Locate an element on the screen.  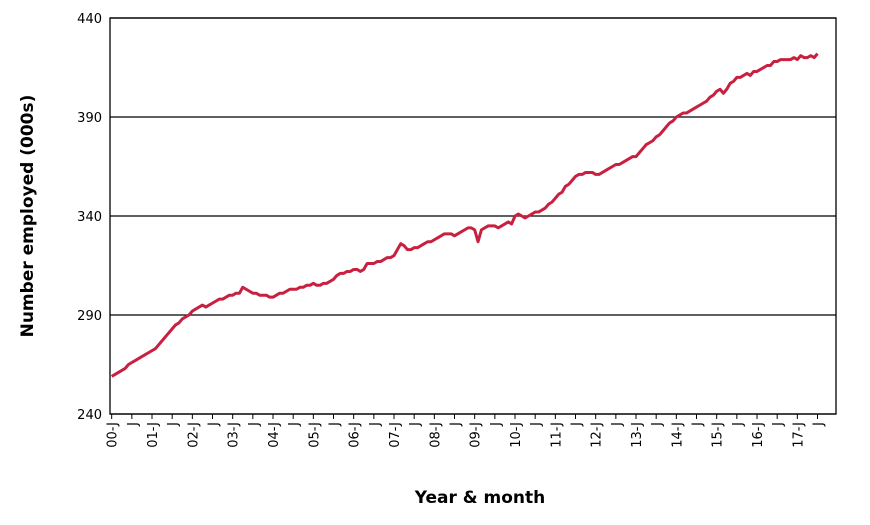
y-tick-label: 390 is located at coordinates (89, 118).